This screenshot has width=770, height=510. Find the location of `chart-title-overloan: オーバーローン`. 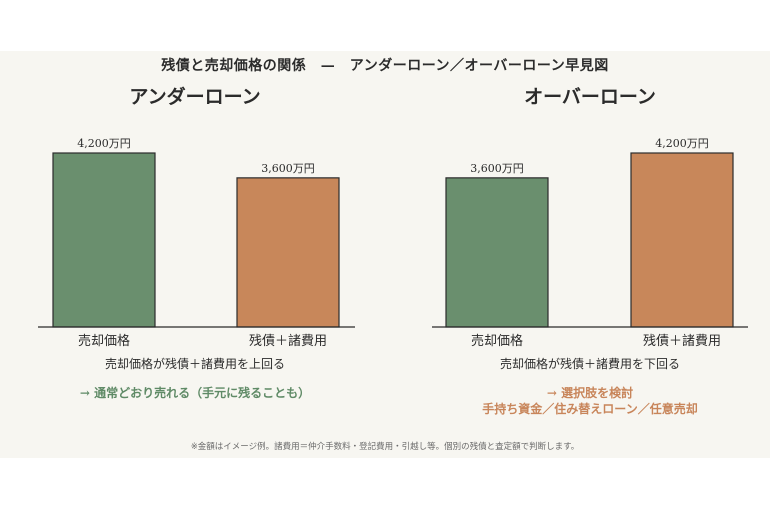

chart-title-overloan: オーバーローン is located at coordinates (590, 97).